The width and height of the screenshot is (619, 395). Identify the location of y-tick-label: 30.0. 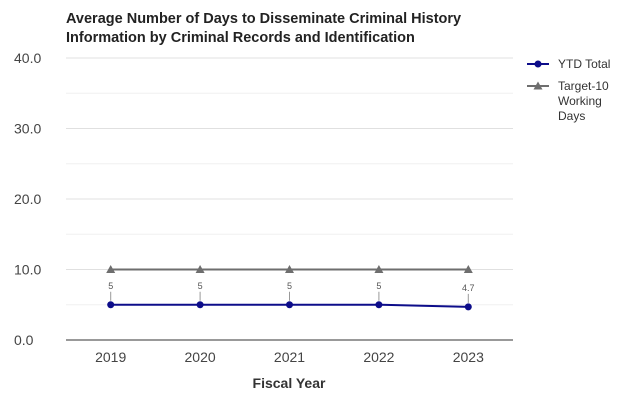
(27, 129).